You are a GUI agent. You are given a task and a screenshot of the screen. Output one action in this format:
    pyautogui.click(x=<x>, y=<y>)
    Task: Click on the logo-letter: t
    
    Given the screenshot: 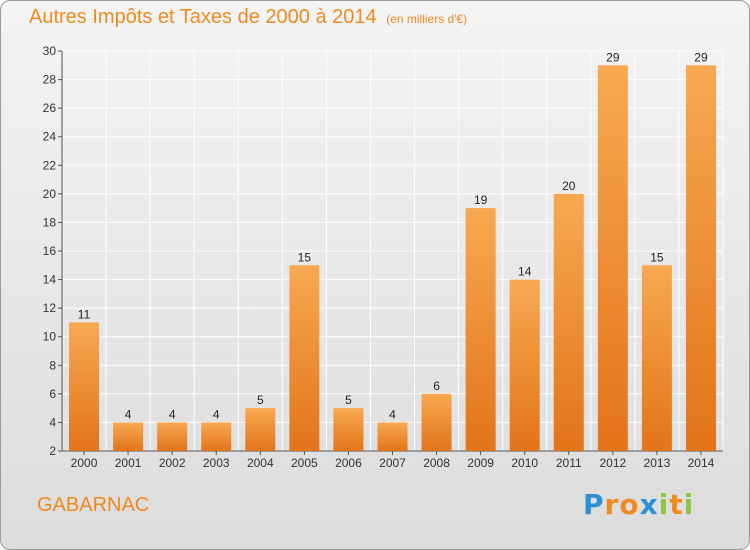 What is the action you would take?
    pyautogui.click(x=676, y=504)
    